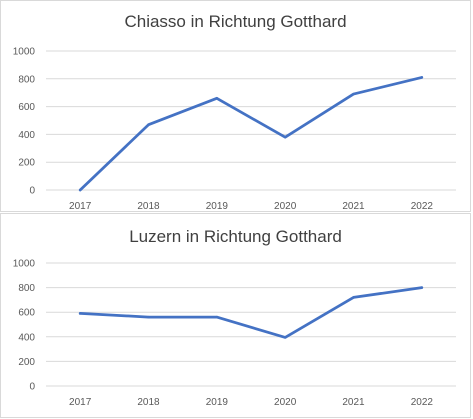 This screenshot has width=473, height=419. I want to click on series-line, so click(251, 312).